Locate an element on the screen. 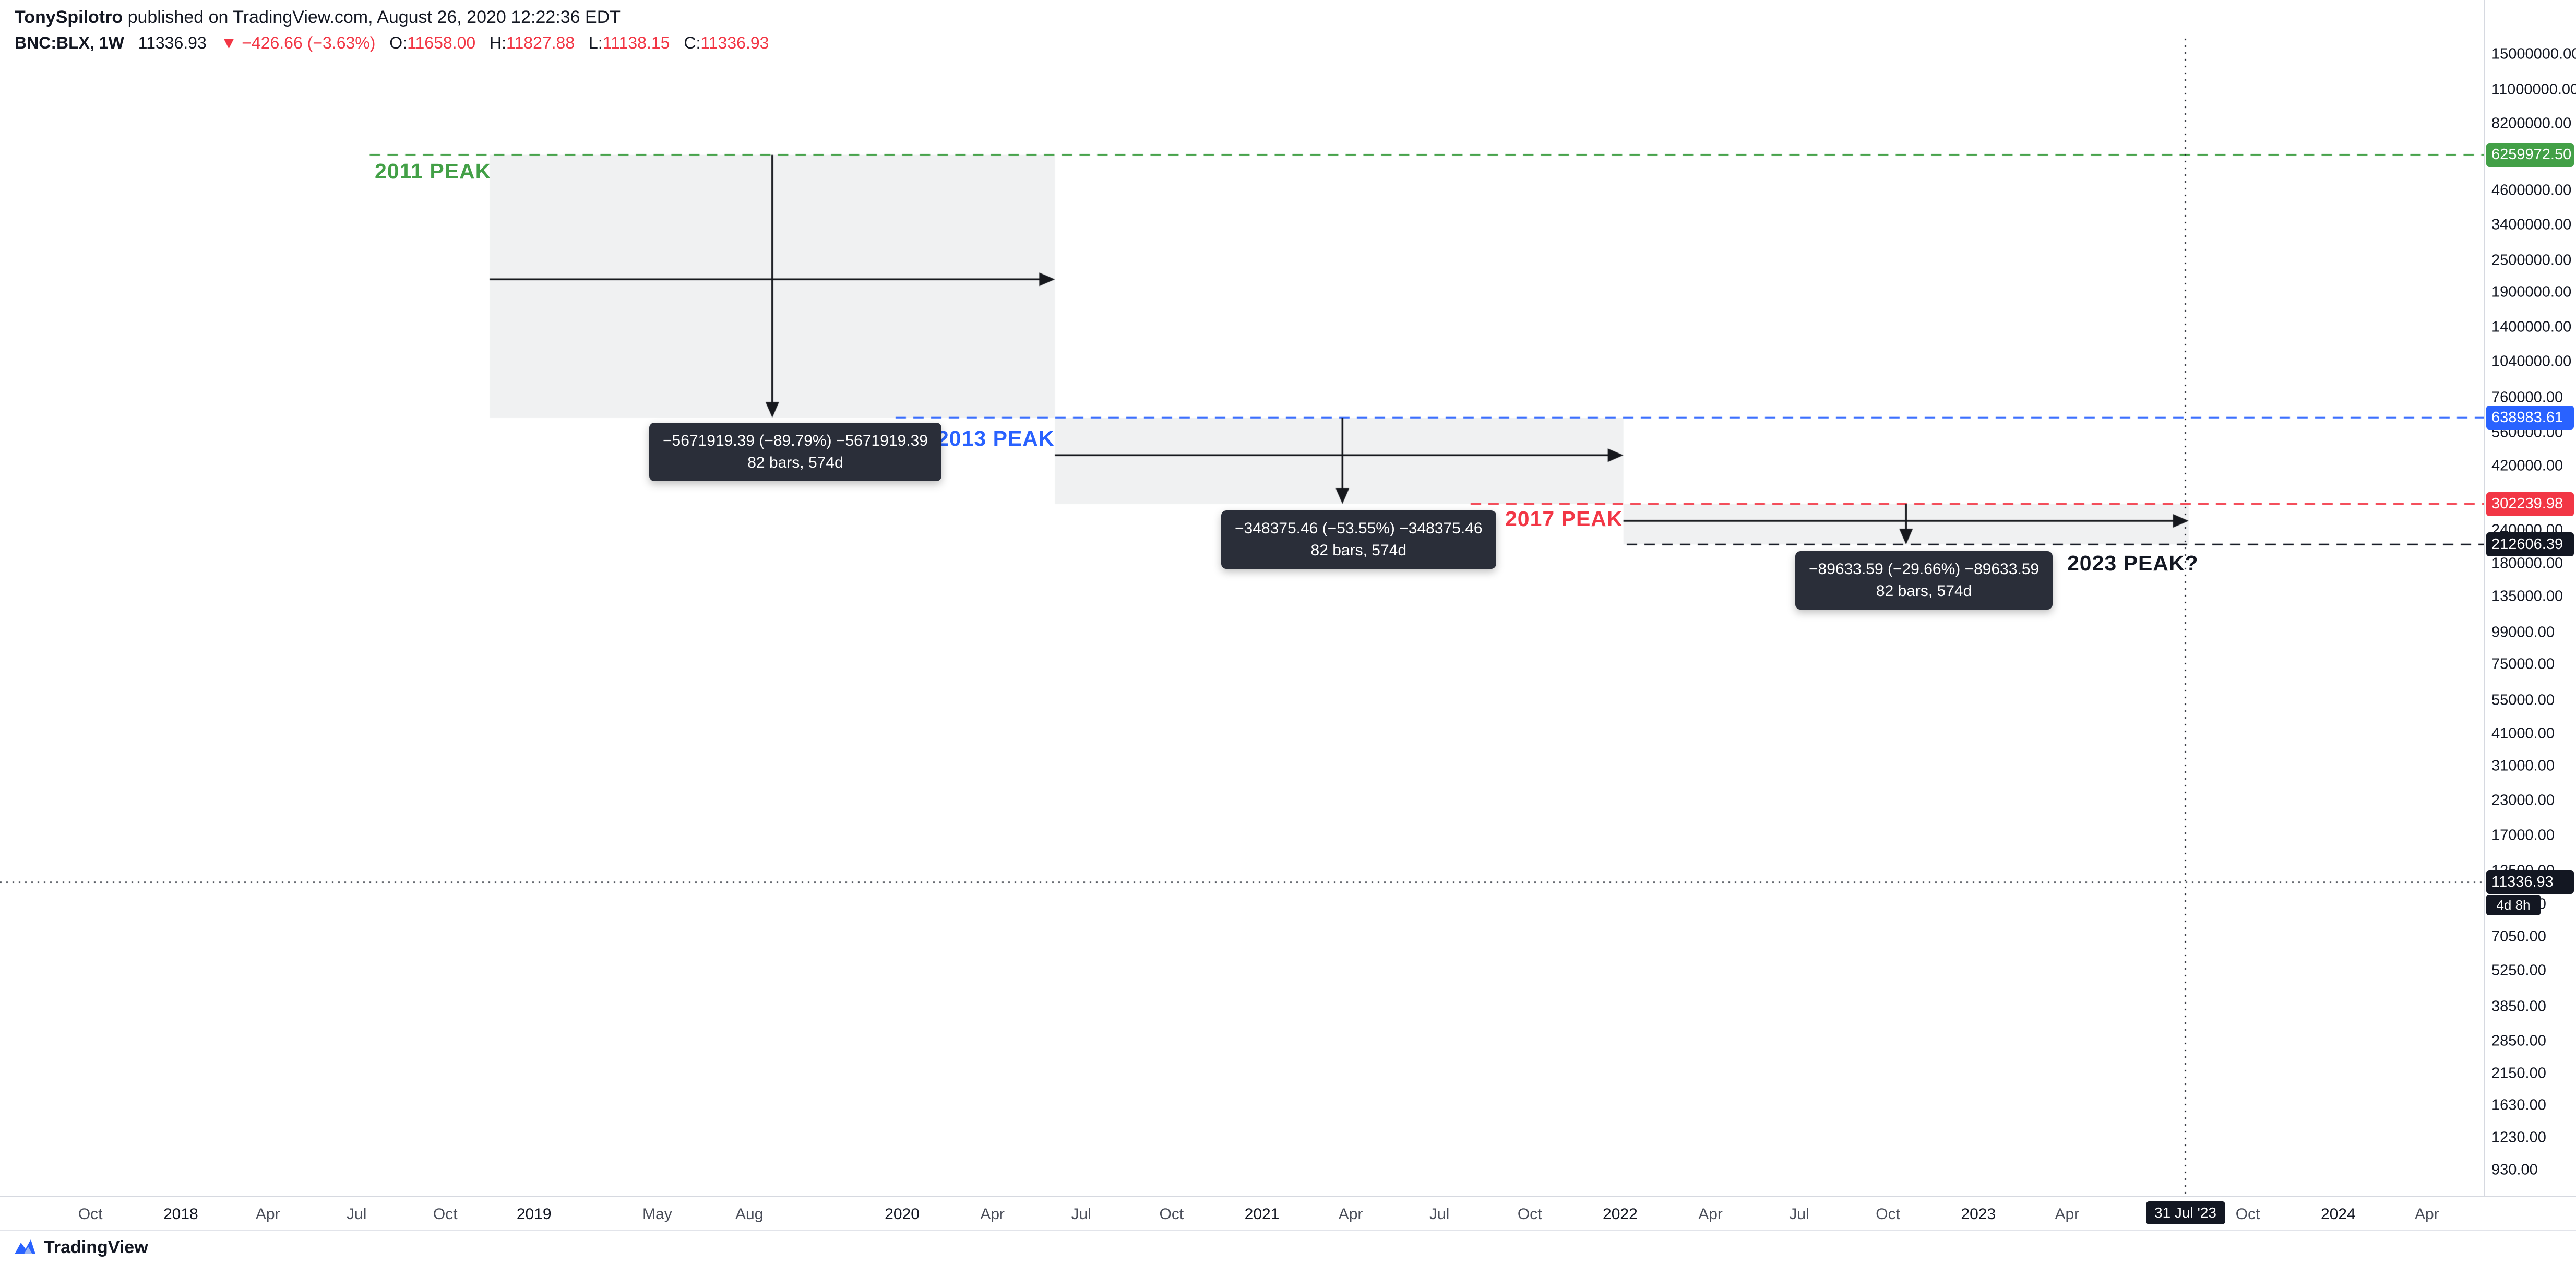 The width and height of the screenshot is (2576, 1264). bar-countdown: 4d 8h is located at coordinates (2513, 905).